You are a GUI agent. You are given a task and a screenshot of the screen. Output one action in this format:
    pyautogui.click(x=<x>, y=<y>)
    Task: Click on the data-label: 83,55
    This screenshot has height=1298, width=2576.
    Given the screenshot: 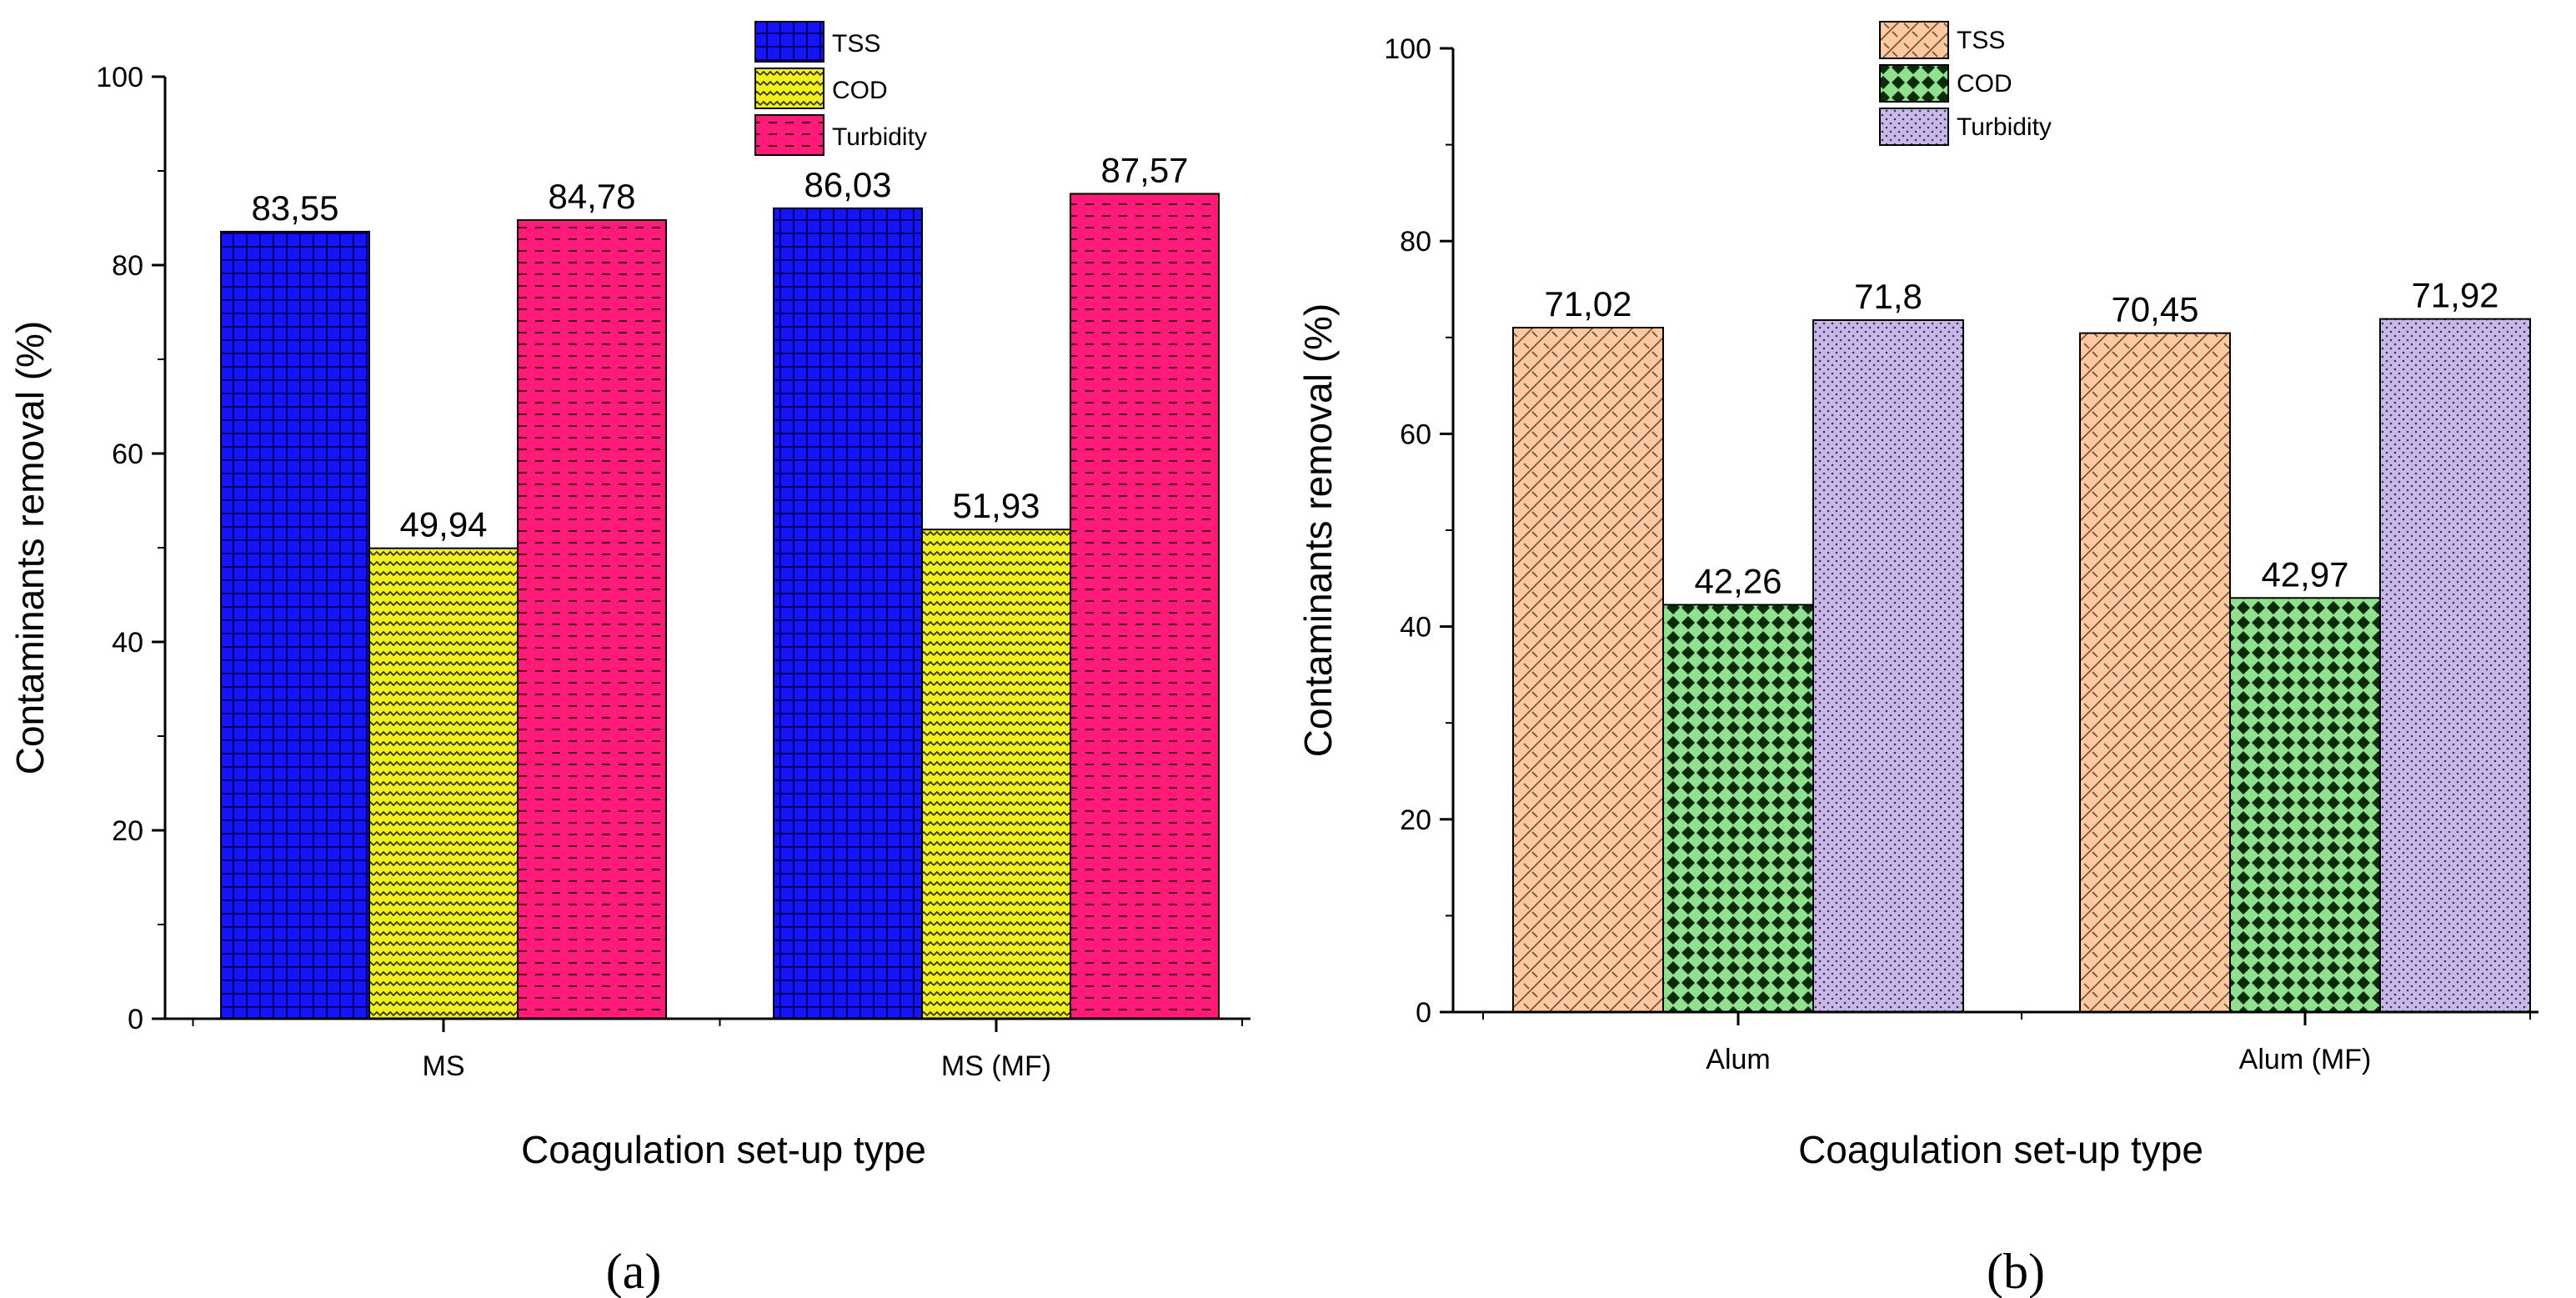 What is the action you would take?
    pyautogui.click(x=294, y=208)
    